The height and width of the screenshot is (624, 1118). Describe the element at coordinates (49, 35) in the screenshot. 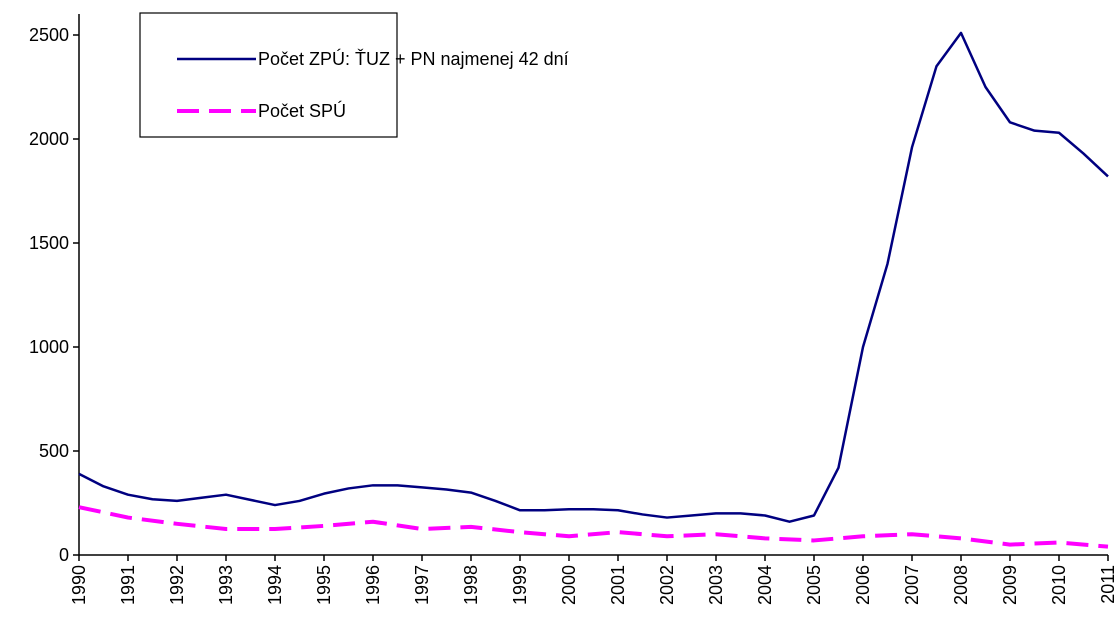

I see `y-tick-label: 2500` at that location.